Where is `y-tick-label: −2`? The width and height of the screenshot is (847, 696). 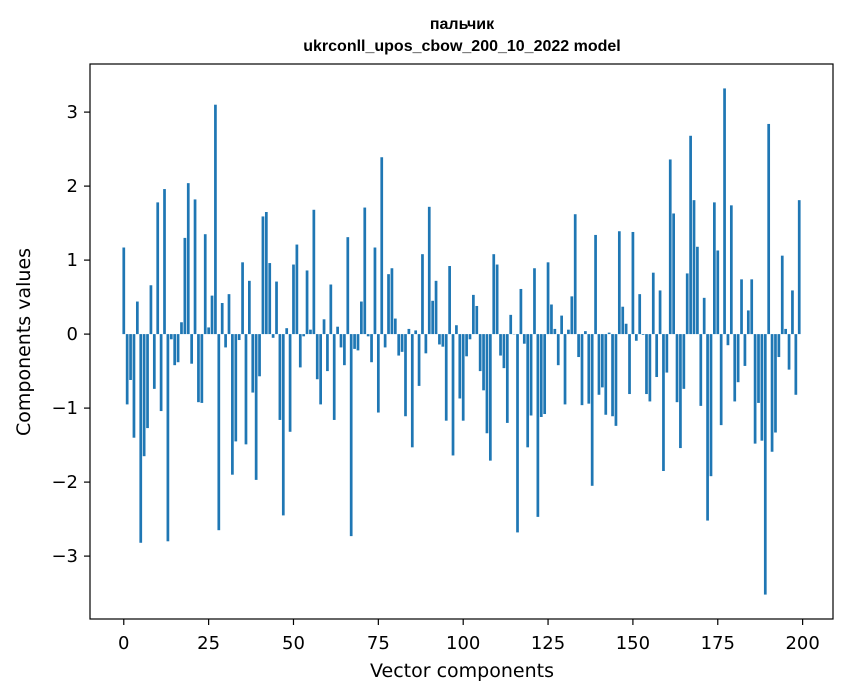
y-tick-label: −2 is located at coordinates (64, 482).